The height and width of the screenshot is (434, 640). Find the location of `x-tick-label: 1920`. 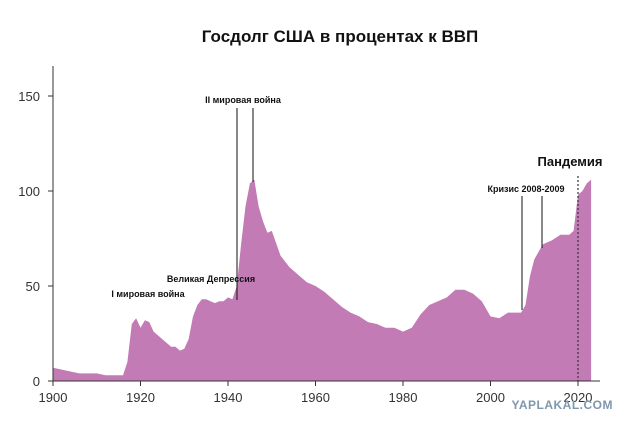

x-tick-label: 1920 is located at coordinates (140, 397).